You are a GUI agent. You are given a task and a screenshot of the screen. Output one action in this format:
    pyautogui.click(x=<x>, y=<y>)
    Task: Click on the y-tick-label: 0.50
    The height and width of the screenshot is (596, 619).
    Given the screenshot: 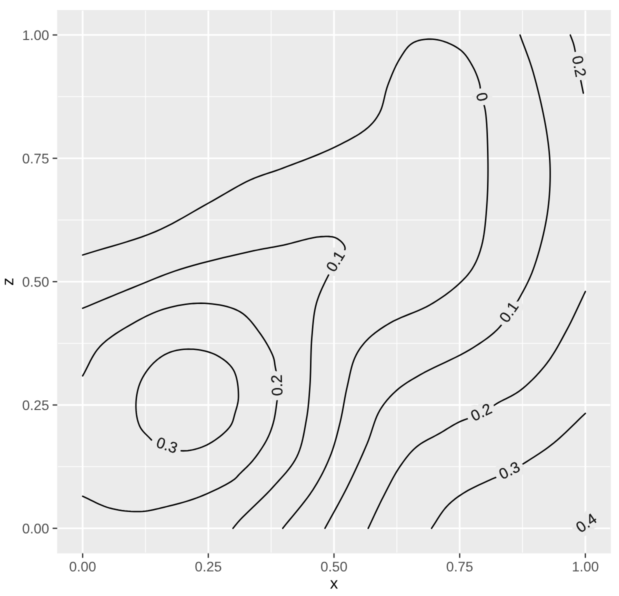 What is the action you would take?
    pyautogui.click(x=35, y=281)
    